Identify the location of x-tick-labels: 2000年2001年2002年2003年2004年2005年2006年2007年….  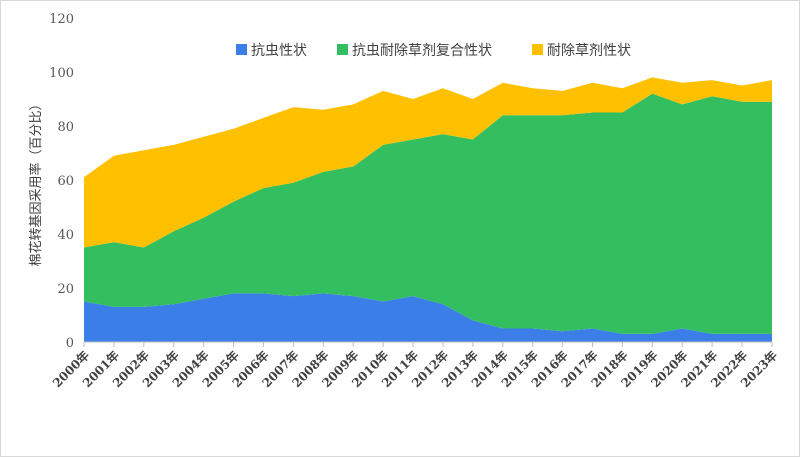
(414, 366).